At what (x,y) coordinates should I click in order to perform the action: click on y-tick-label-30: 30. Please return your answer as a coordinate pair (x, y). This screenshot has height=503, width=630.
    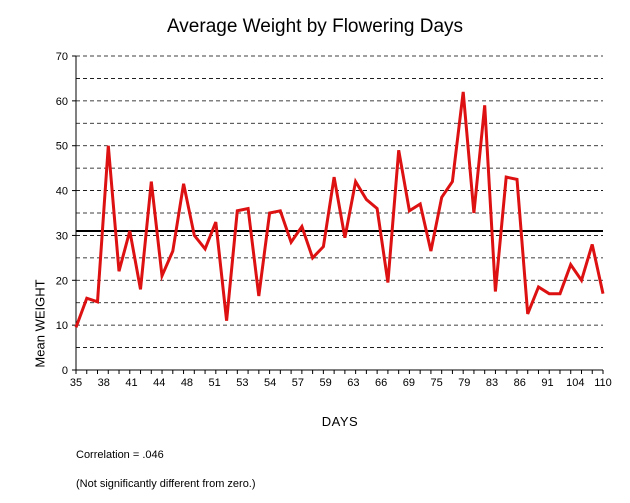
    Looking at the image, I should click on (62, 236).